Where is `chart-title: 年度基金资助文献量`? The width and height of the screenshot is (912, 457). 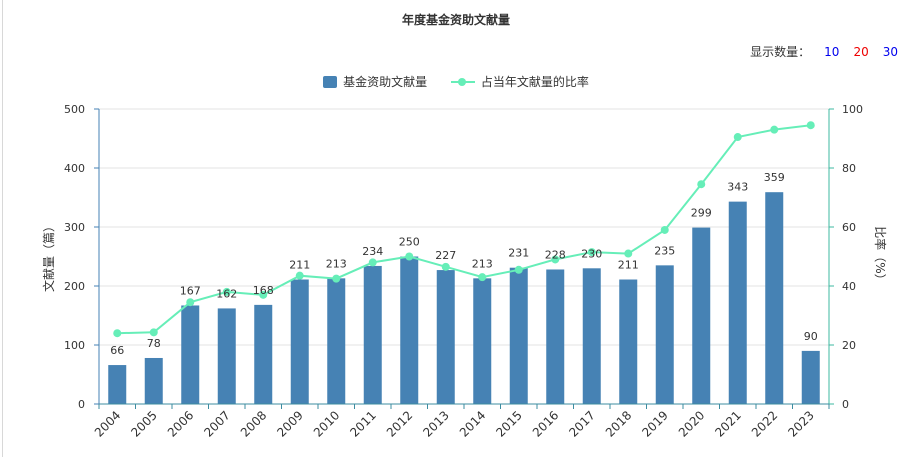
chart-title: 年度基金资助文献量 is located at coordinates (455, 20).